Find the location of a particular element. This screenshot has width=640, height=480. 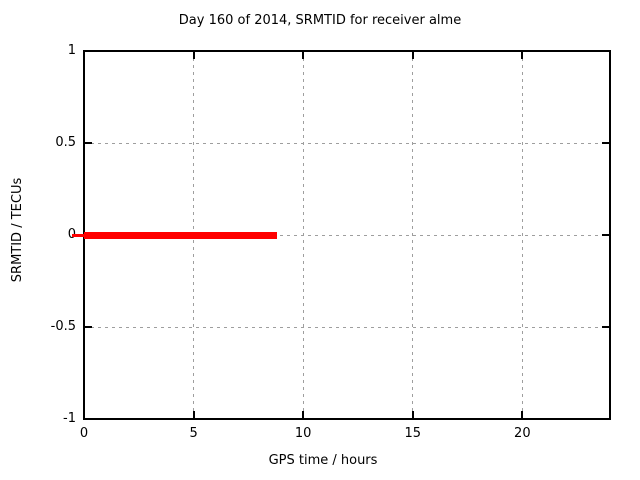

x-tick-label: 0 is located at coordinates (84, 433).